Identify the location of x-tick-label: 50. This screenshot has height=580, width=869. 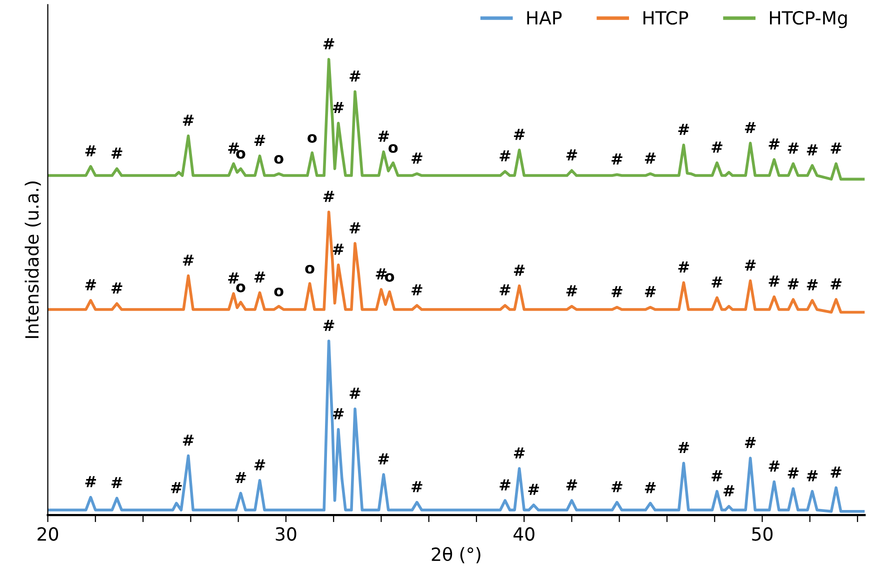
(762, 534).